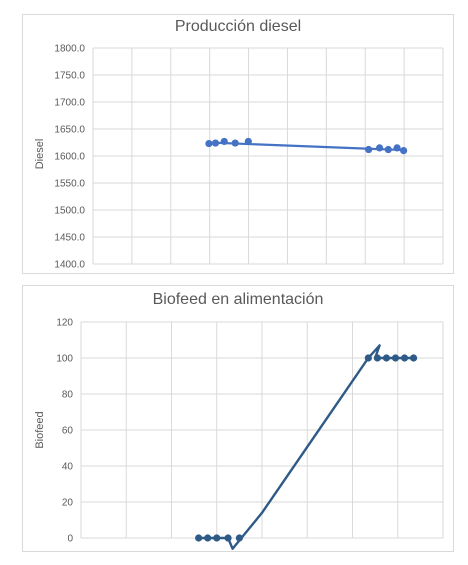 The width and height of the screenshot is (468, 565). I want to click on y-tick-label: 1600.0, so click(69, 157).